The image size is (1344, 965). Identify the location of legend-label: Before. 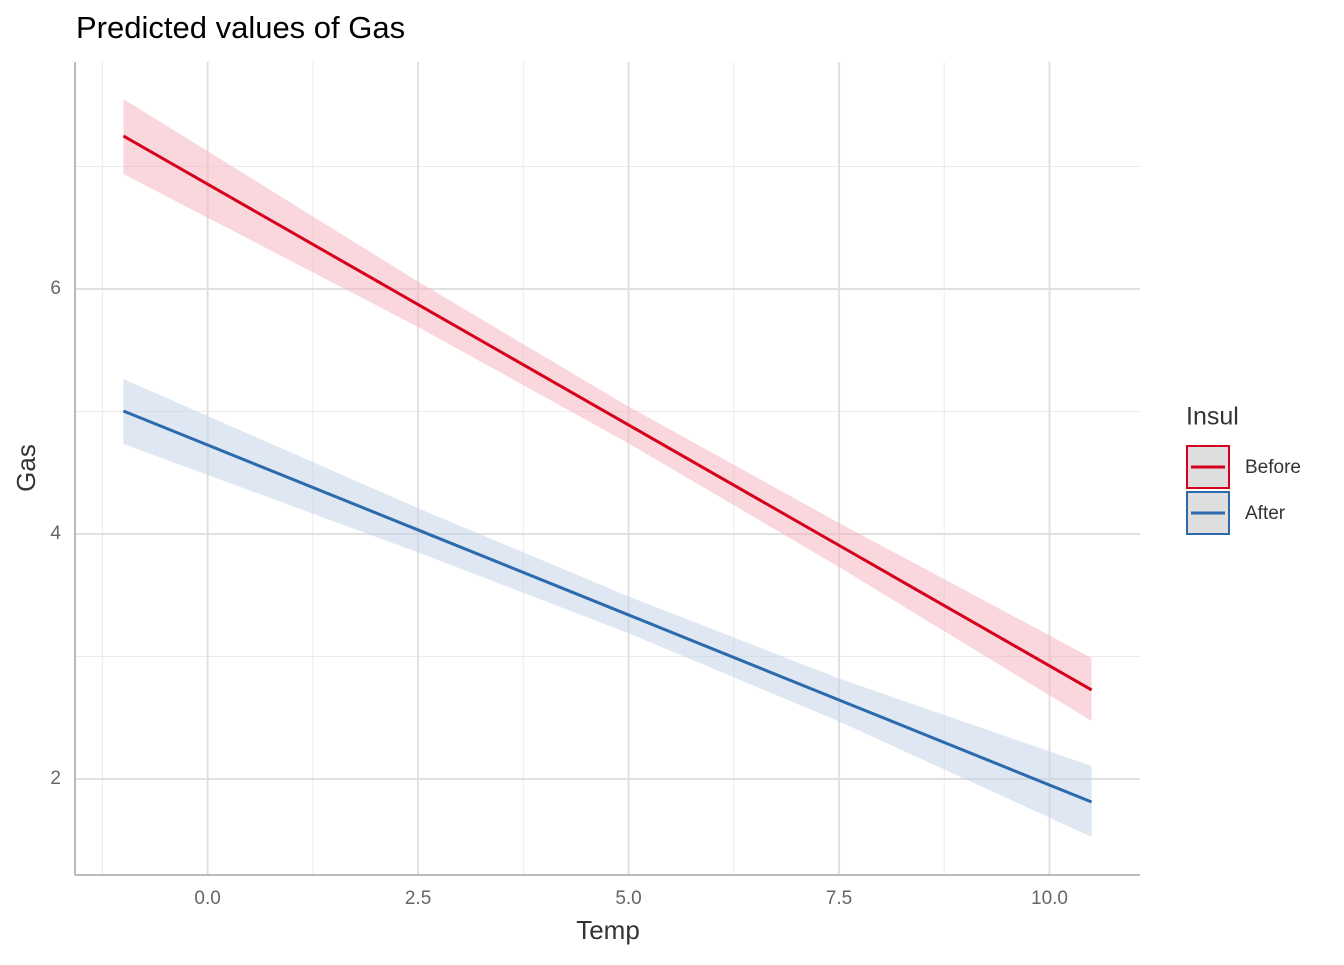
(1273, 467).